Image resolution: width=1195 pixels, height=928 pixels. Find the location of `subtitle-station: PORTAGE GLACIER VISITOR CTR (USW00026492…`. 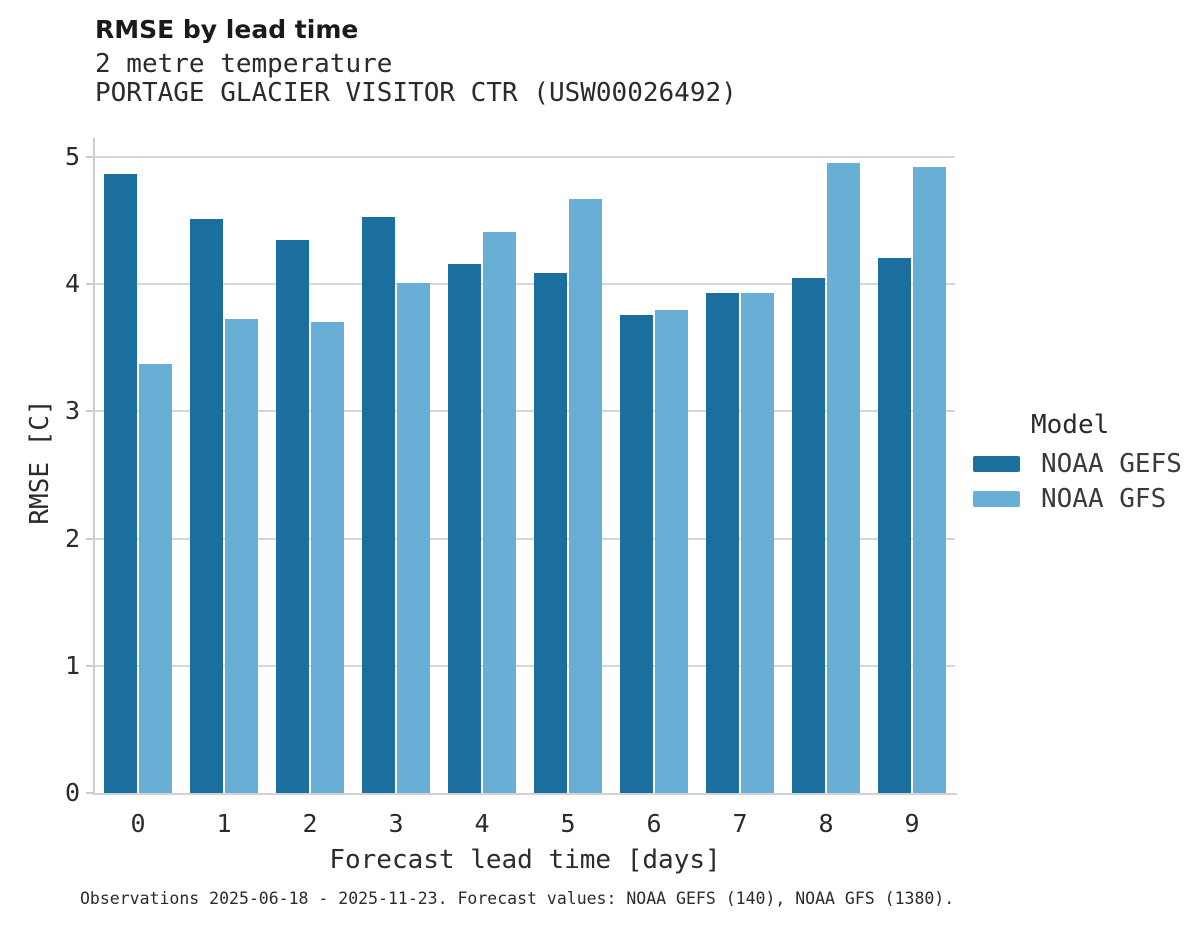

subtitle-station: PORTAGE GLACIER VISITOR CTR (USW00026492… is located at coordinates (416, 93).